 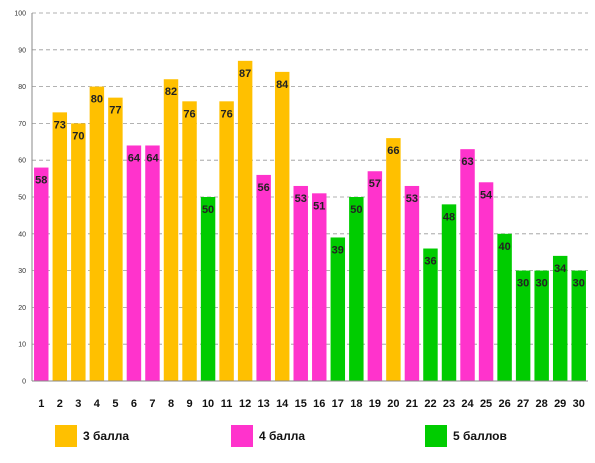 What do you see at coordinates (22, 124) in the screenshot?
I see `y-tick-label: 70` at bounding box center [22, 124].